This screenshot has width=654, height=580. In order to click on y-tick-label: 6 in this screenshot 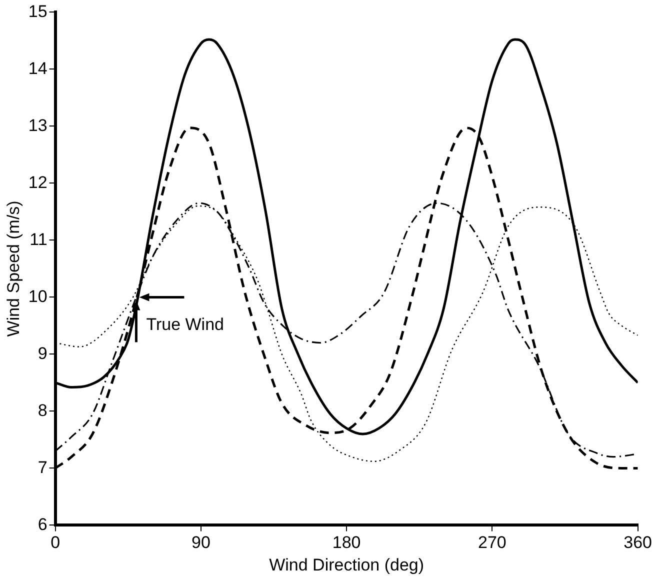, I will do `click(43, 524)`.